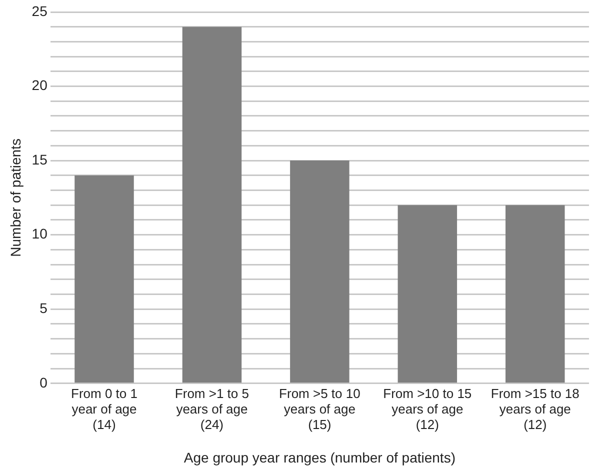 The height and width of the screenshot is (475, 595). I want to click on x-tick-label: From >10 to 15 years of age (12), so click(427, 409).